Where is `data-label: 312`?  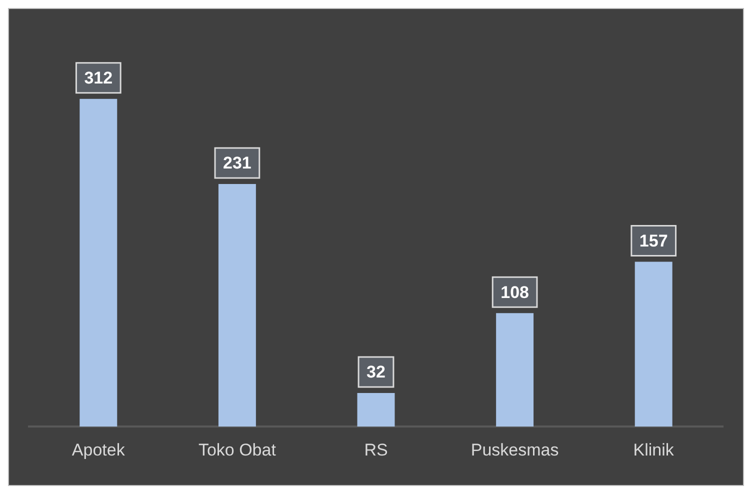 data-label: 312 is located at coordinates (98, 78).